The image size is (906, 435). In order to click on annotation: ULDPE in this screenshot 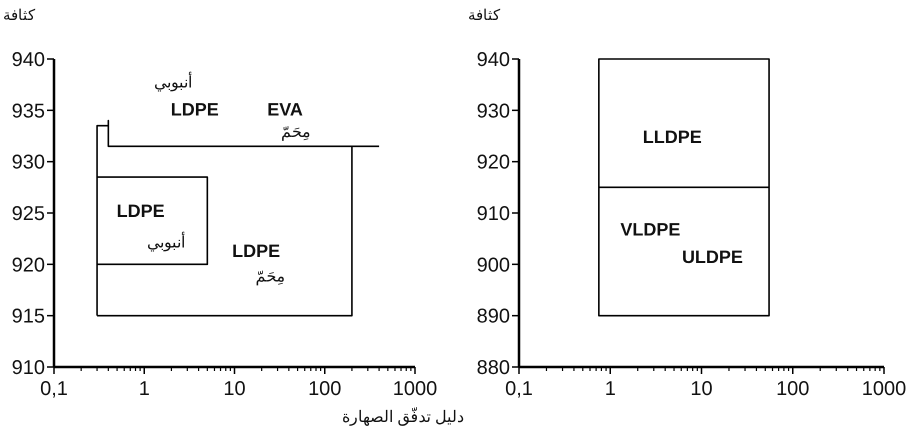, I will do `click(712, 257)`.